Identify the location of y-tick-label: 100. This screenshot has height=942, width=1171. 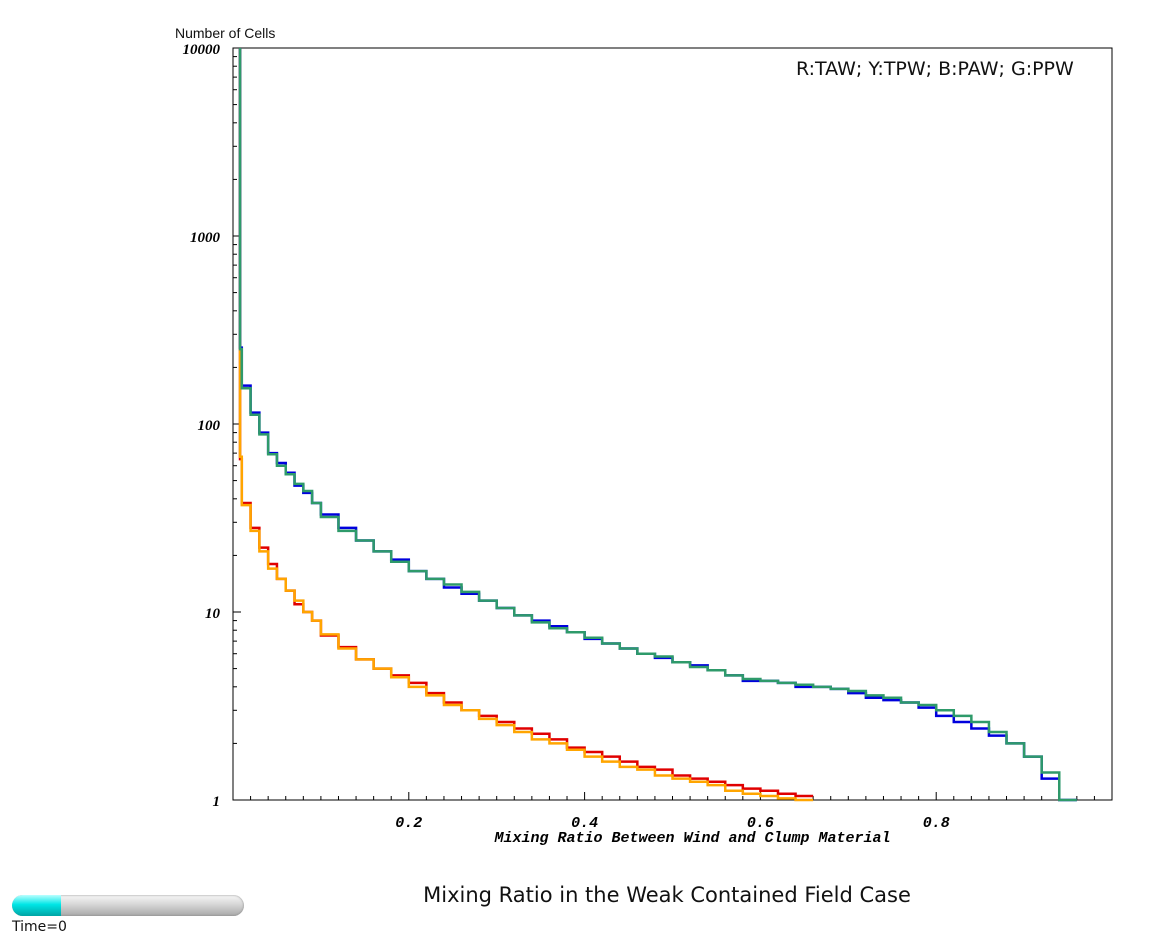
(209, 426).